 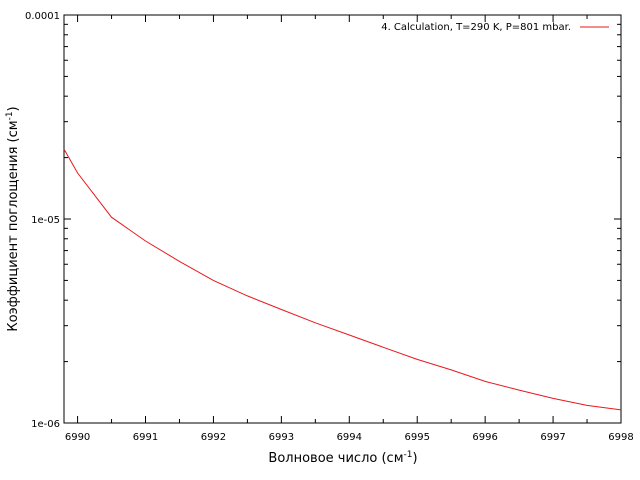 I want to click on x-axis-title-text: Волновое число (см, so click(x=335, y=458).